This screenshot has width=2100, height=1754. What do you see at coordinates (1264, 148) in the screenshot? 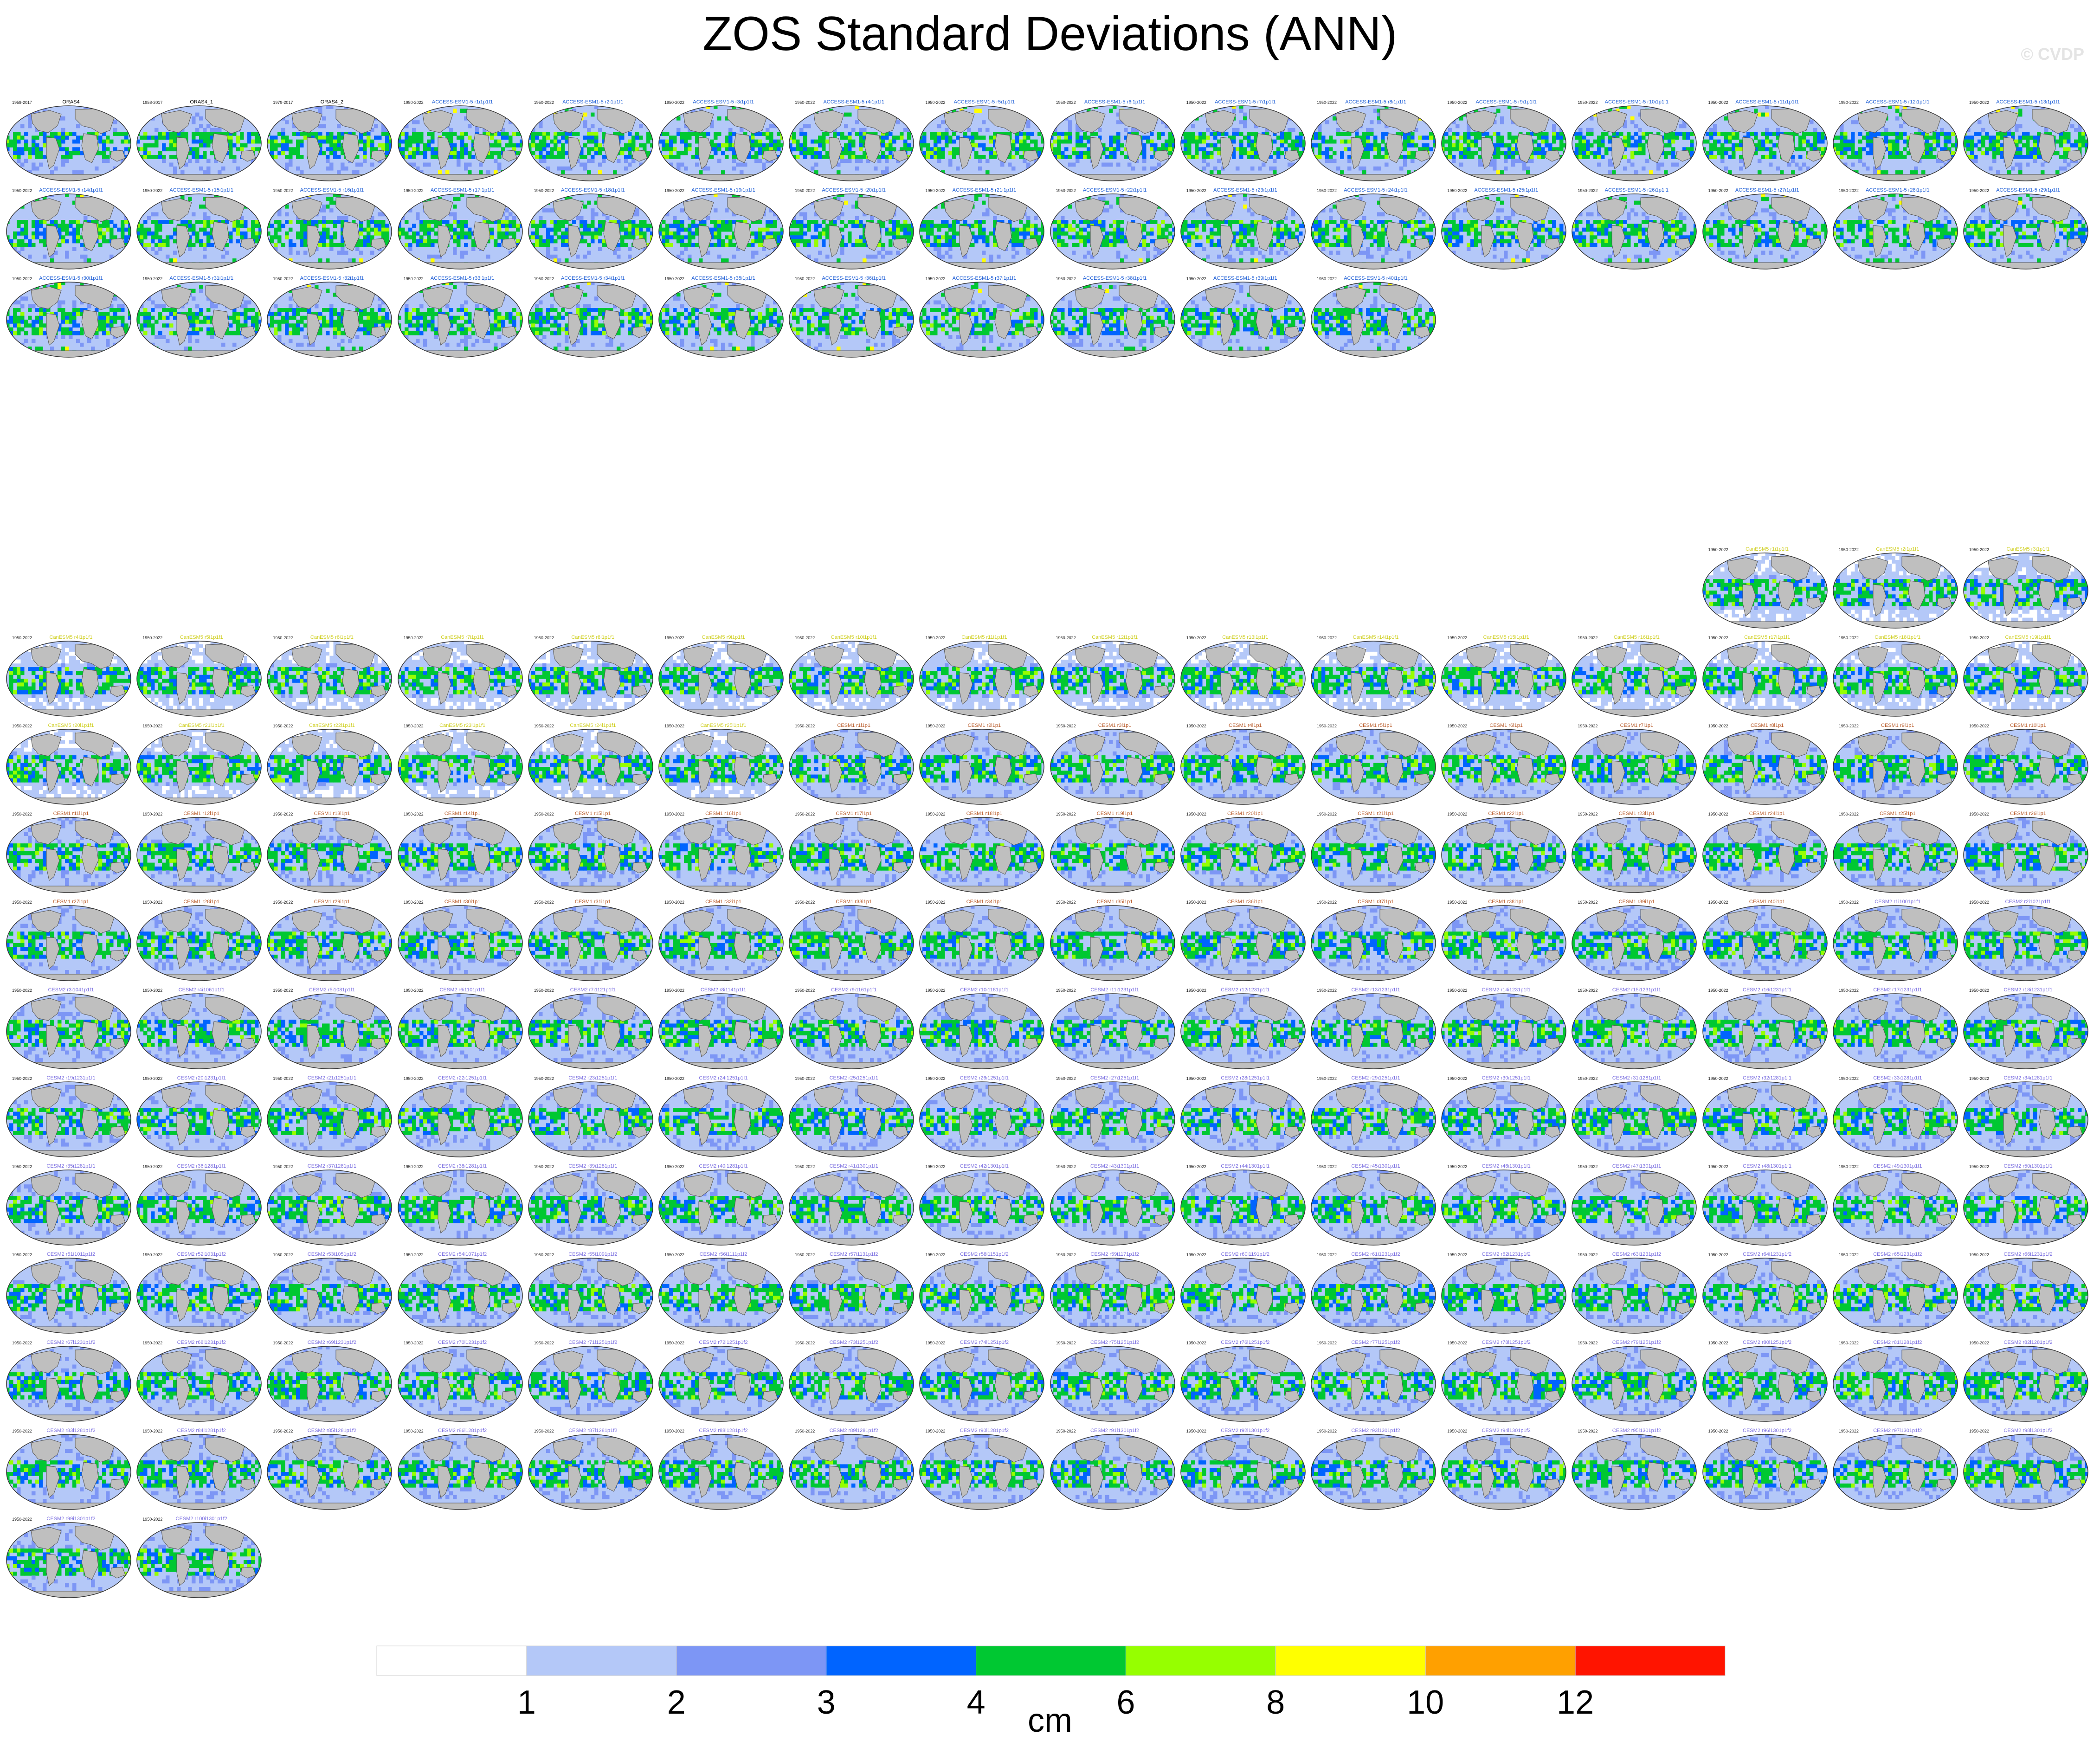
I see `map-continent` at bounding box center [1264, 148].